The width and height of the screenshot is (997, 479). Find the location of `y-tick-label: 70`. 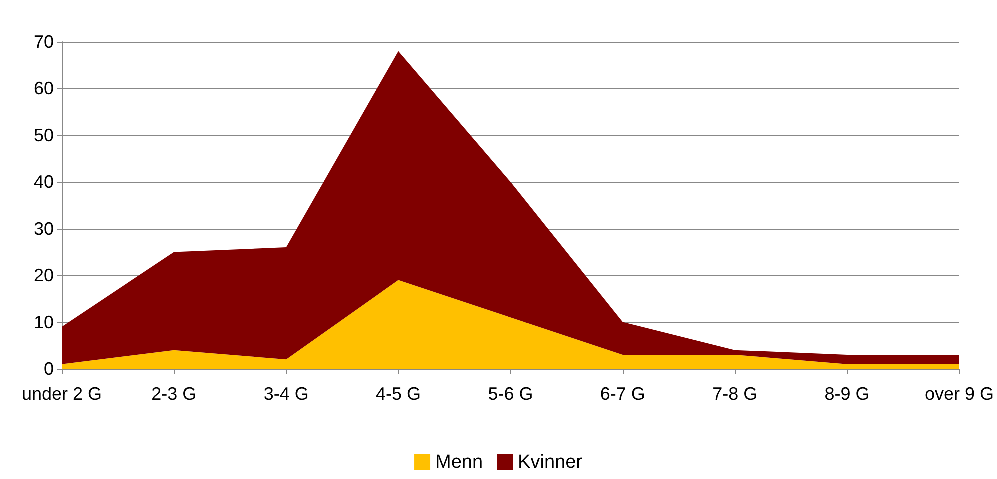

y-tick-label: 70 is located at coordinates (44, 42).